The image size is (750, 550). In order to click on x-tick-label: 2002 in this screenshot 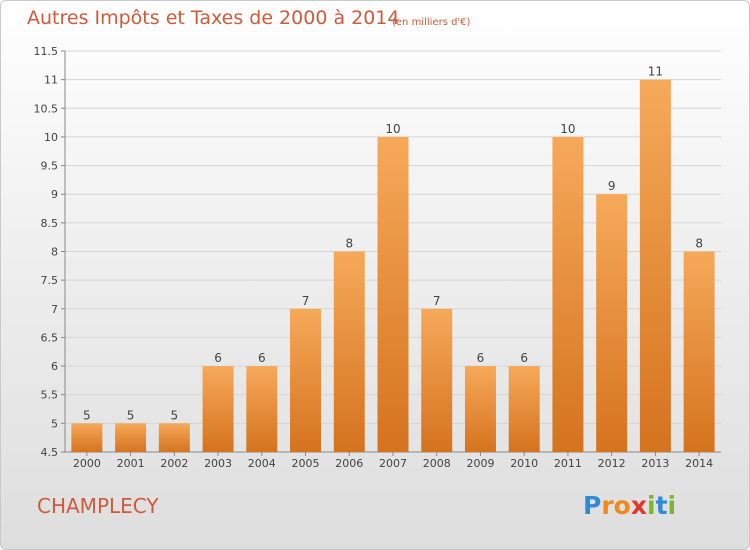, I will do `click(174, 463)`.